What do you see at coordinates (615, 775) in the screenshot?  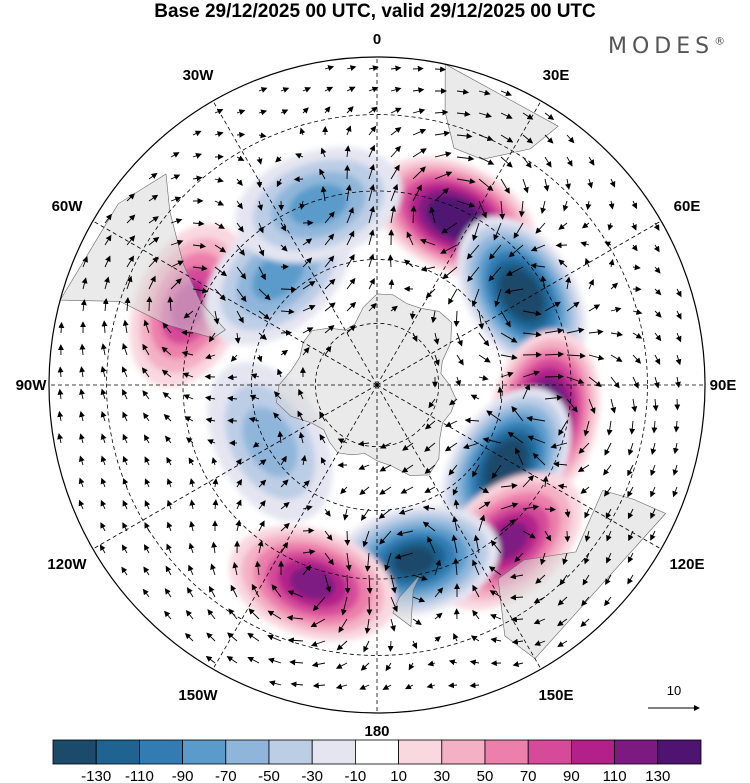 I see `colorbar-tick-label: 110` at bounding box center [615, 775].